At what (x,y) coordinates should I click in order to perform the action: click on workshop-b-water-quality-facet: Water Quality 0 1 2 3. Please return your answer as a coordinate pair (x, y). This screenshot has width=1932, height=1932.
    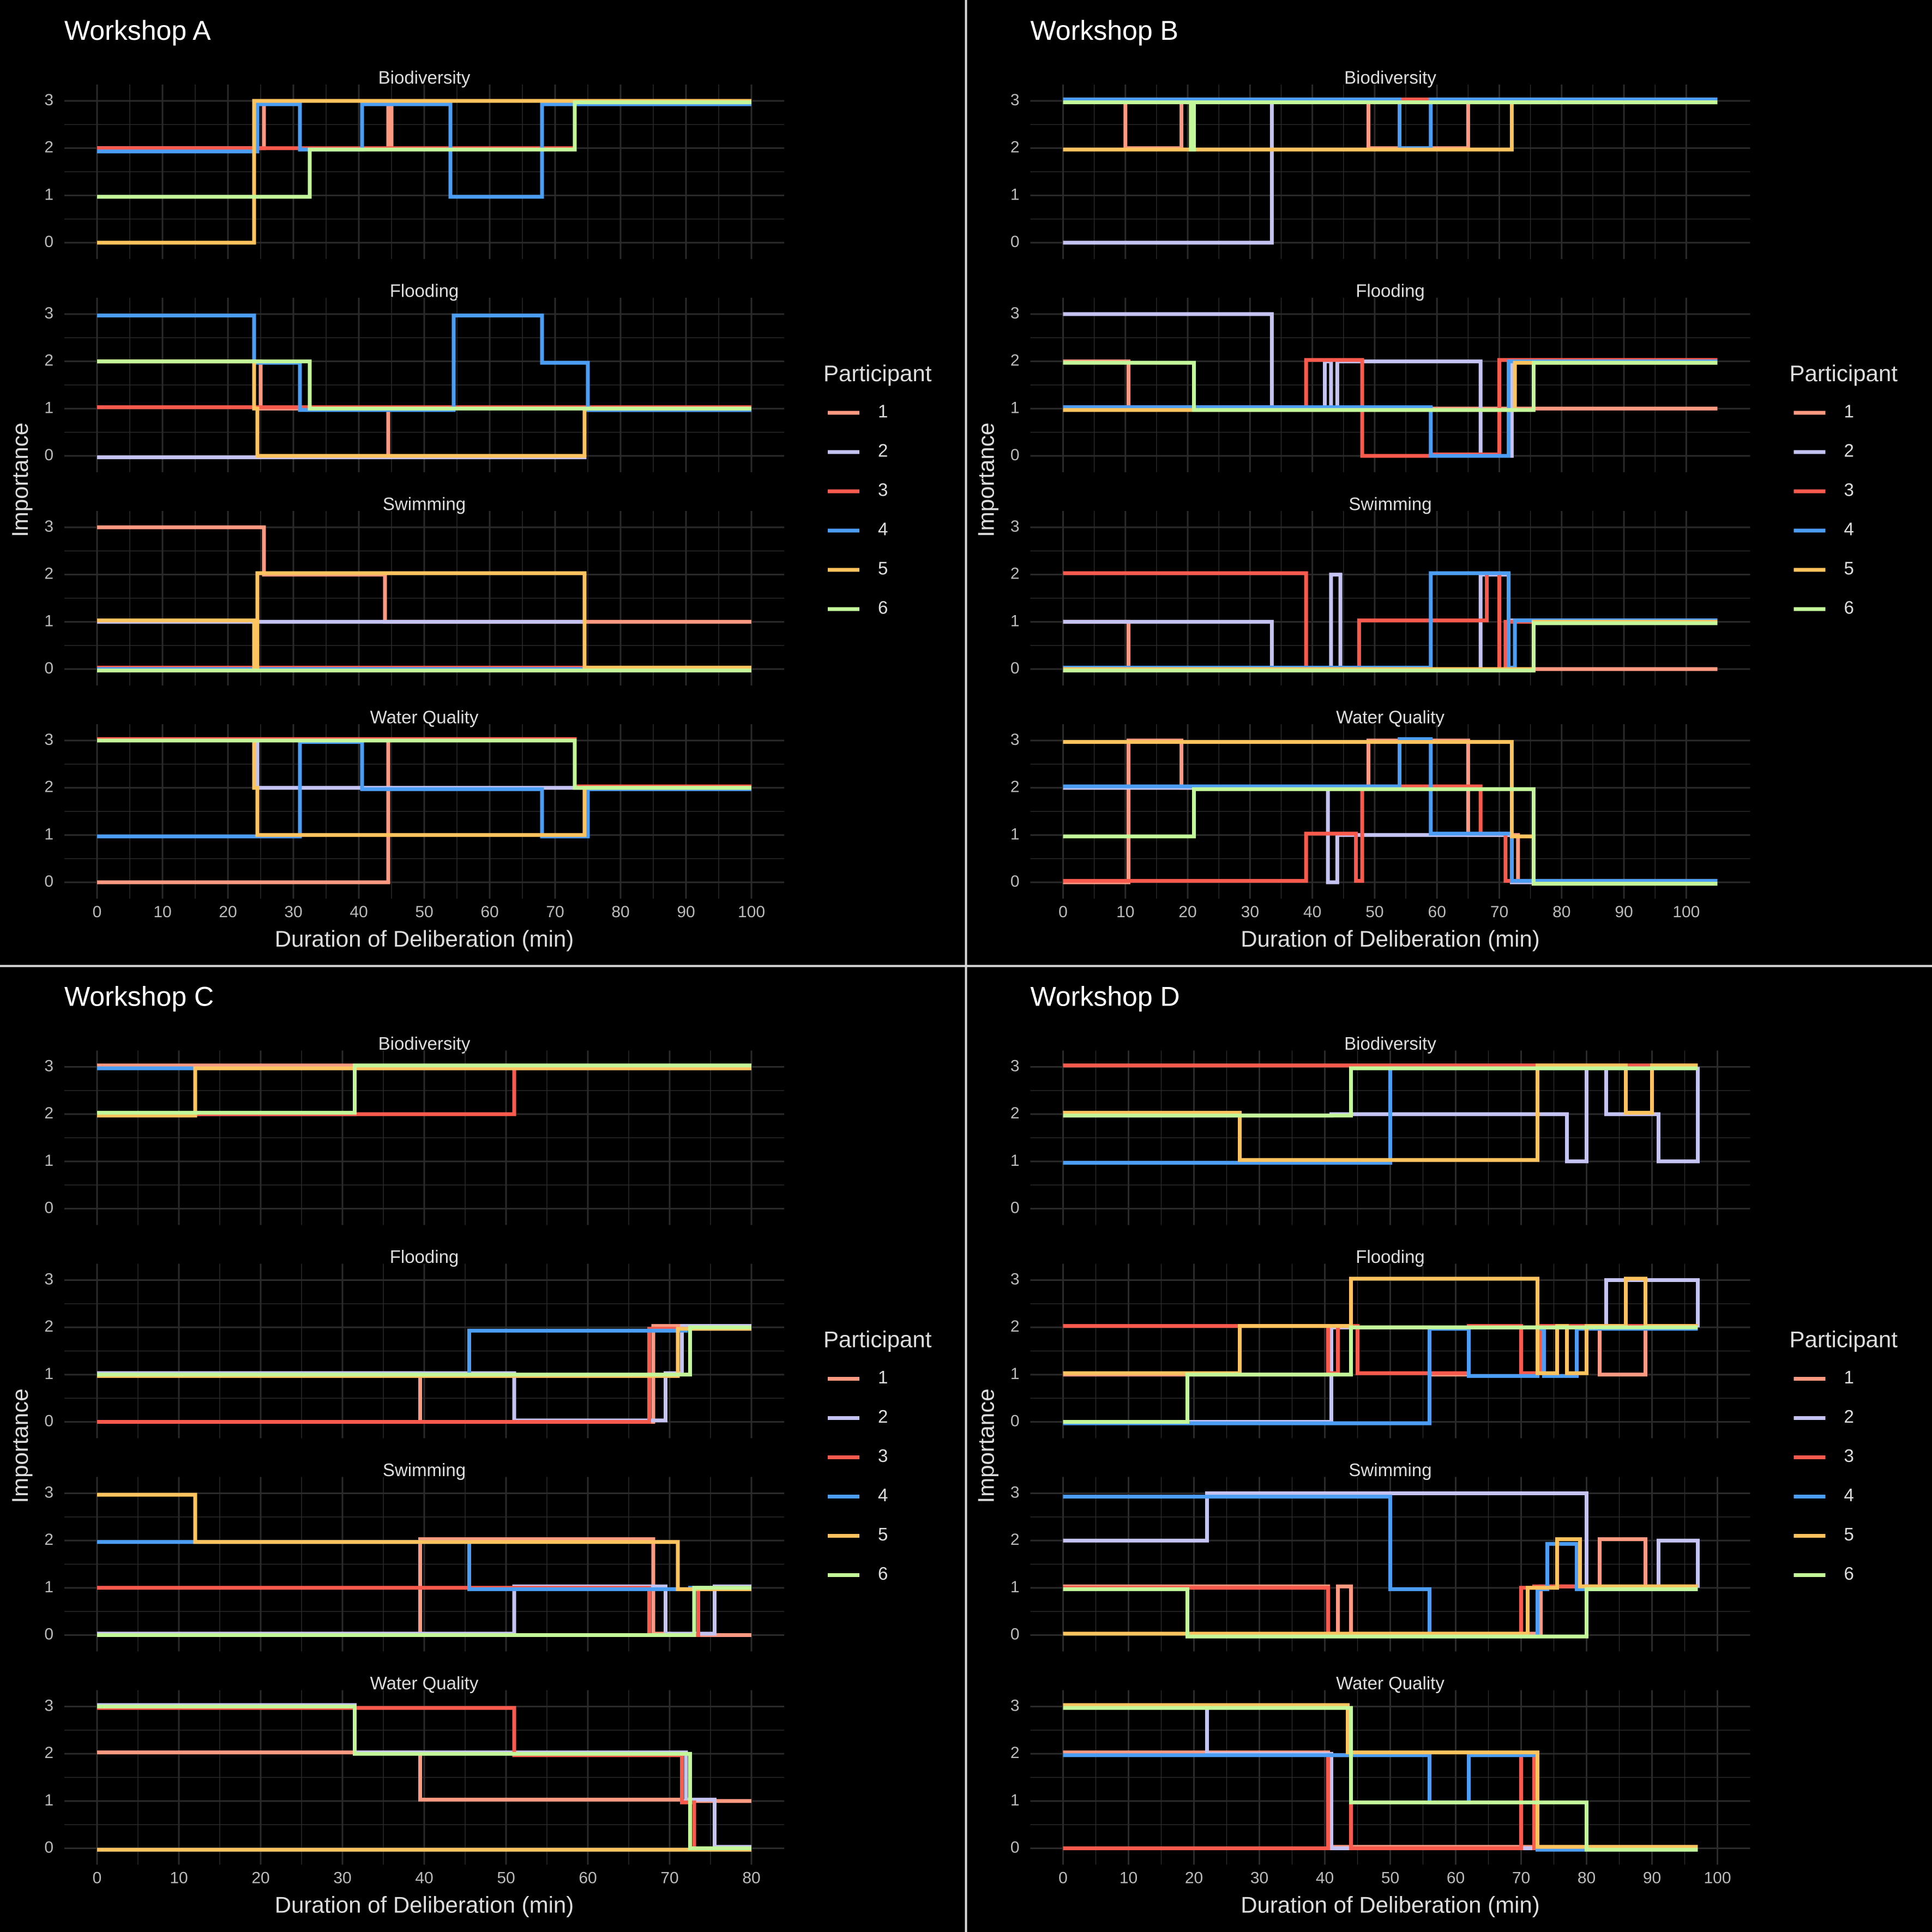
    Looking at the image, I should click on (1380, 803).